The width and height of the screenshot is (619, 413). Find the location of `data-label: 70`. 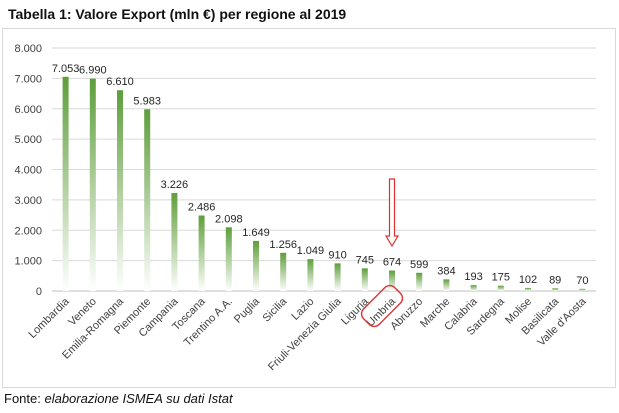

data-label: 70 is located at coordinates (582, 281).